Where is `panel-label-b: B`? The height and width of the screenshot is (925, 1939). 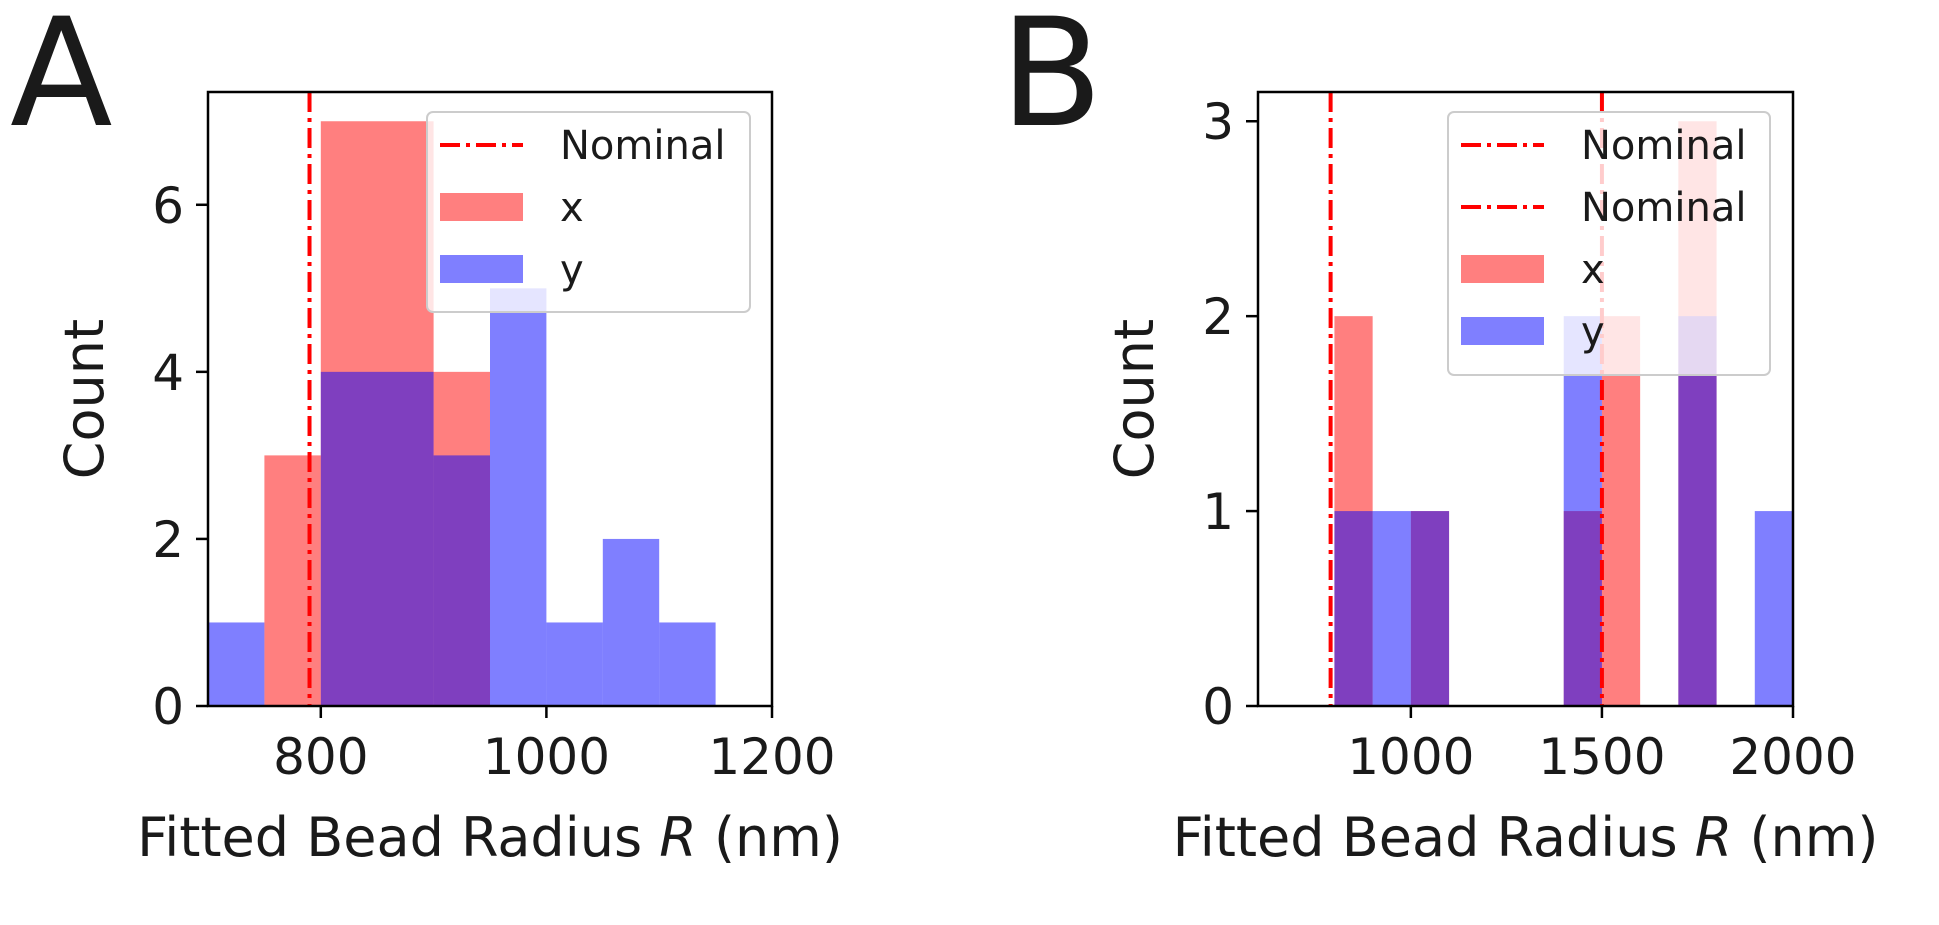 panel-label-b: B is located at coordinates (1051, 80).